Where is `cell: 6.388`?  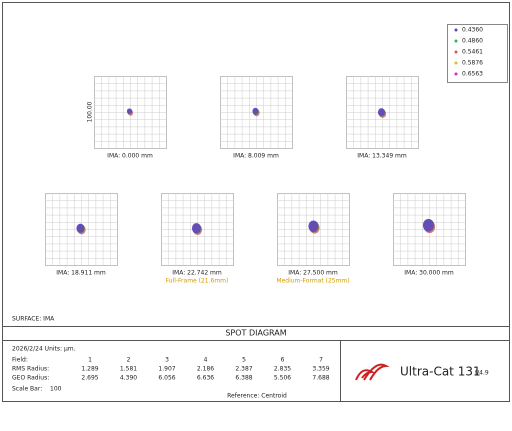 cell: 6.388 is located at coordinates (243, 378).